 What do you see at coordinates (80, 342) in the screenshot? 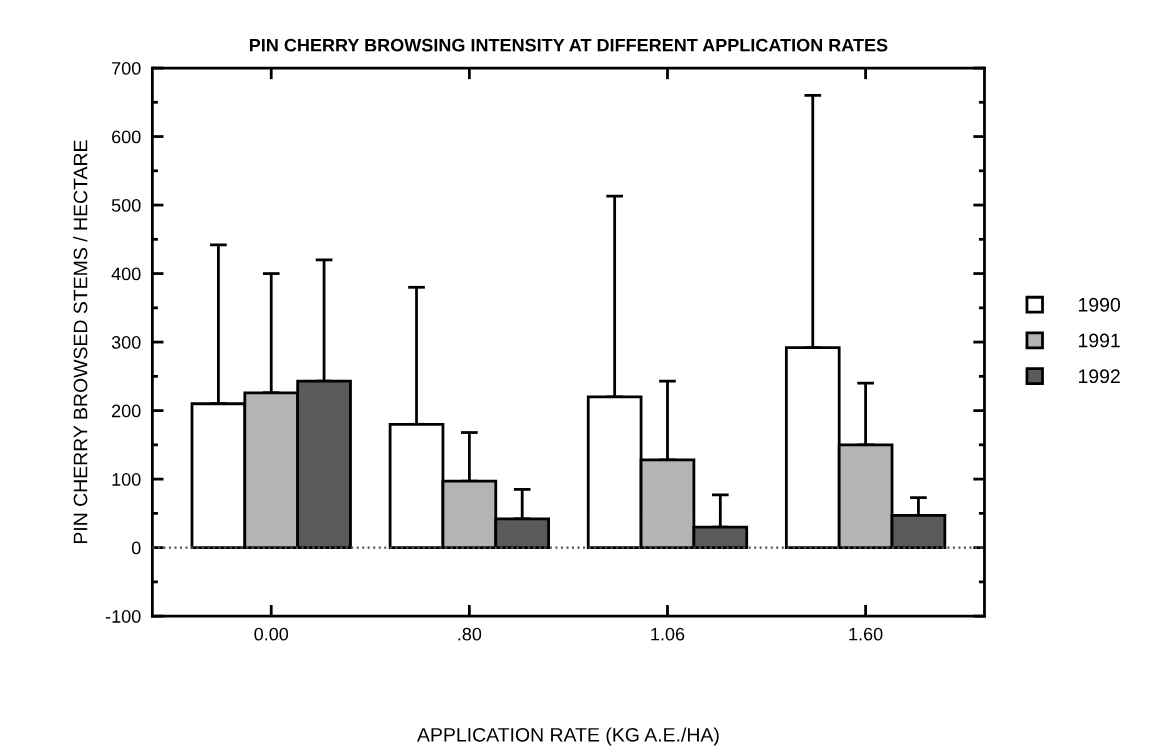
I see `y-axis-title: PIN CHERRY BROWSED STEMS / HECTARE` at bounding box center [80, 342].